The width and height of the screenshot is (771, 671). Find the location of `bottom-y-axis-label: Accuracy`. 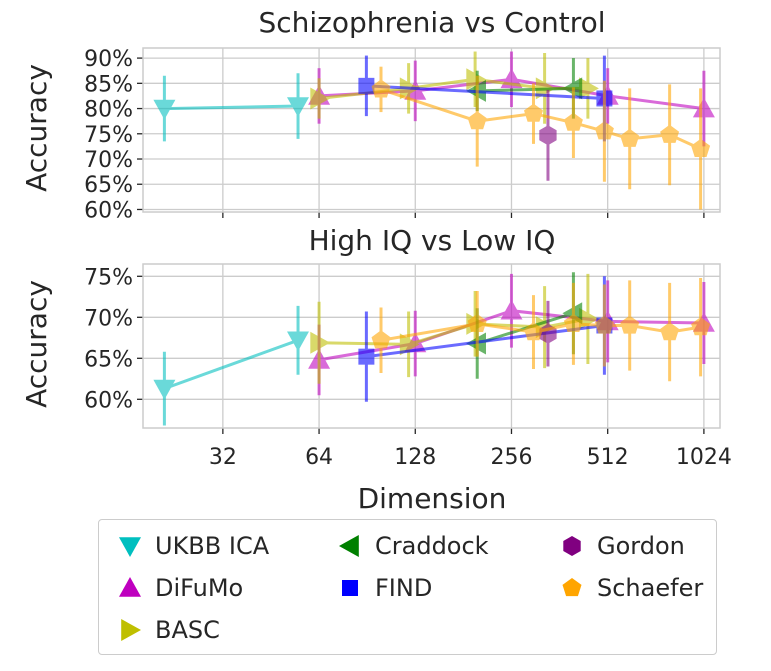

bottom-y-axis-label: Accuracy is located at coordinates (36, 344).